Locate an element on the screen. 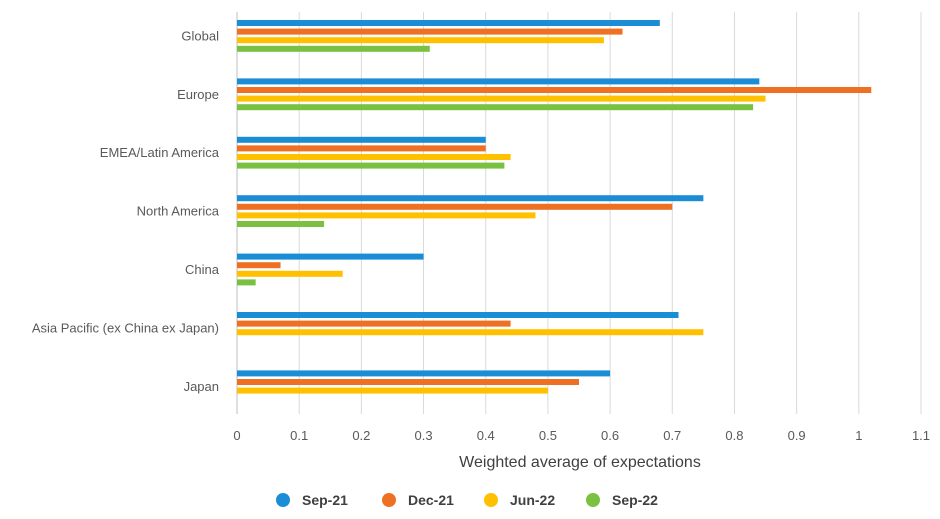 The height and width of the screenshot is (519, 940). x-tick-label: 0.2 is located at coordinates (361, 435).